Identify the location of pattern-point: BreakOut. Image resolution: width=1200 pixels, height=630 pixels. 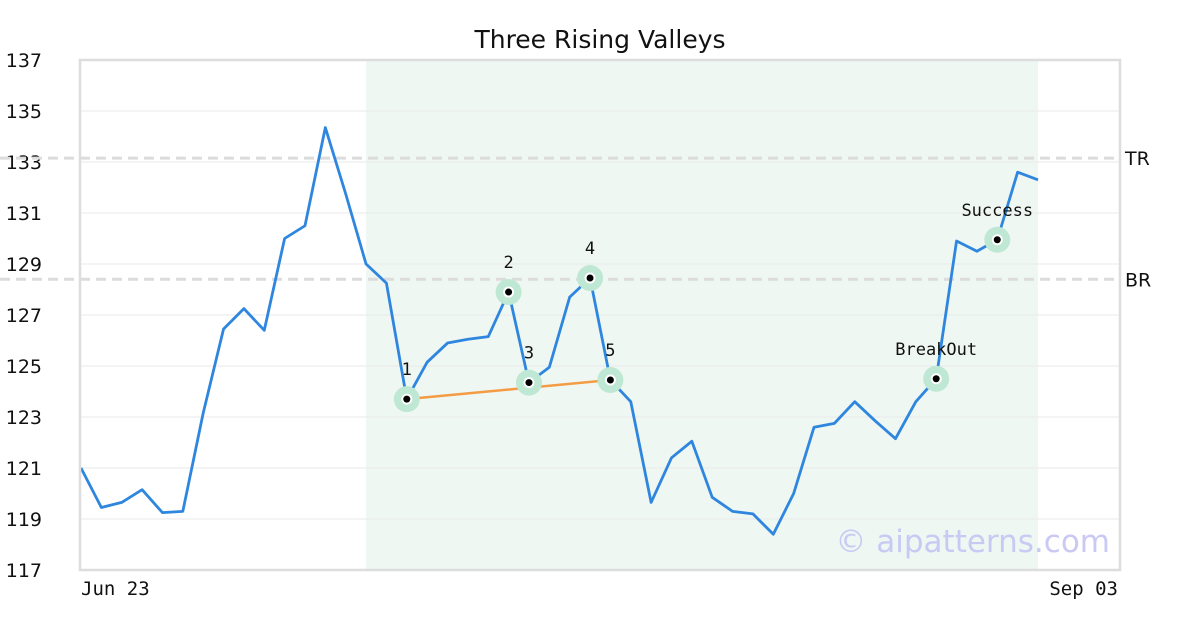
(936, 366).